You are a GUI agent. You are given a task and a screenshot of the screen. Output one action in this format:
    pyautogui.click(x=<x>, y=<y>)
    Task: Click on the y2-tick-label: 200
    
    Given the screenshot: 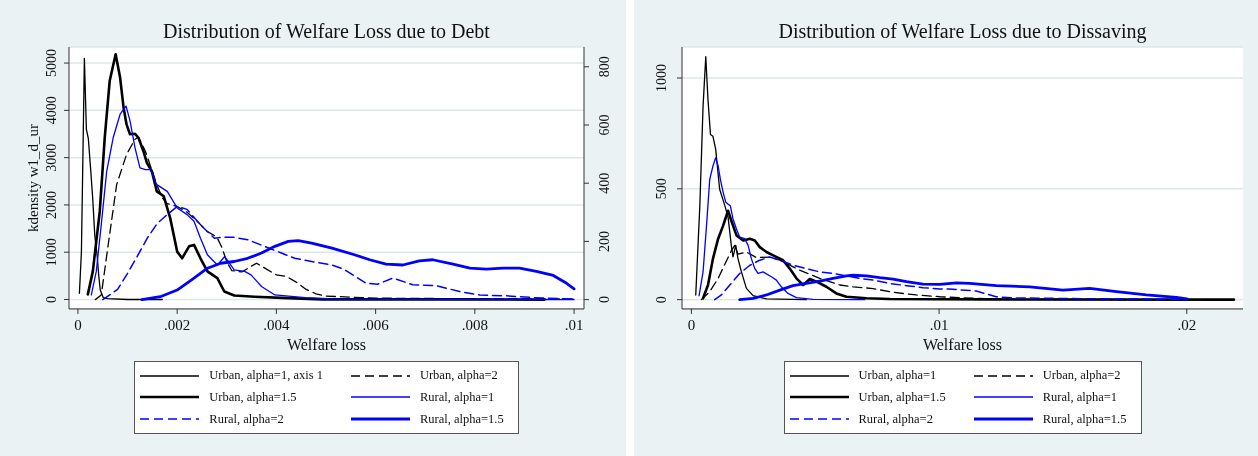 What is the action you would take?
    pyautogui.click(x=605, y=241)
    